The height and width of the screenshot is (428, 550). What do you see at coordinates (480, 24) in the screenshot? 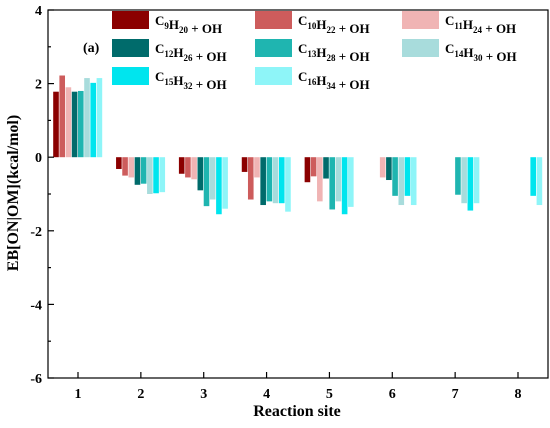
I see `legend-label: C11H24 + OH` at bounding box center [480, 24].